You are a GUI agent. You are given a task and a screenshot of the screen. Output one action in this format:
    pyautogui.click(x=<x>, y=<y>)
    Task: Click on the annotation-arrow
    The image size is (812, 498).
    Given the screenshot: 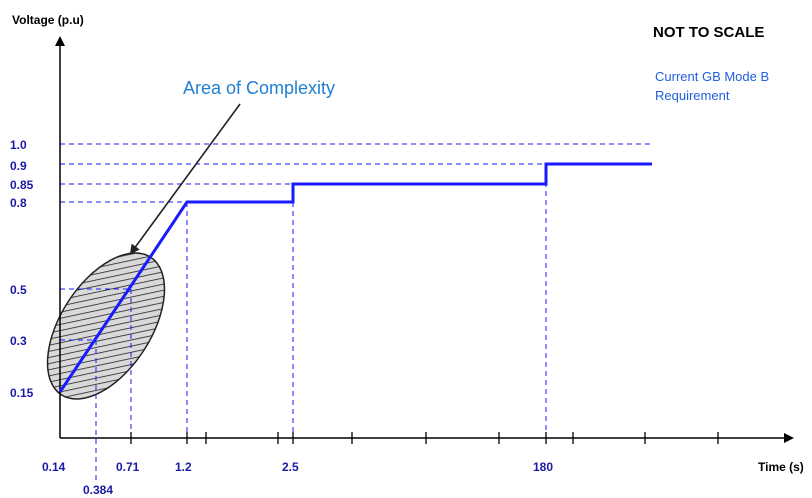 What is the action you would take?
    pyautogui.click(x=185, y=179)
    